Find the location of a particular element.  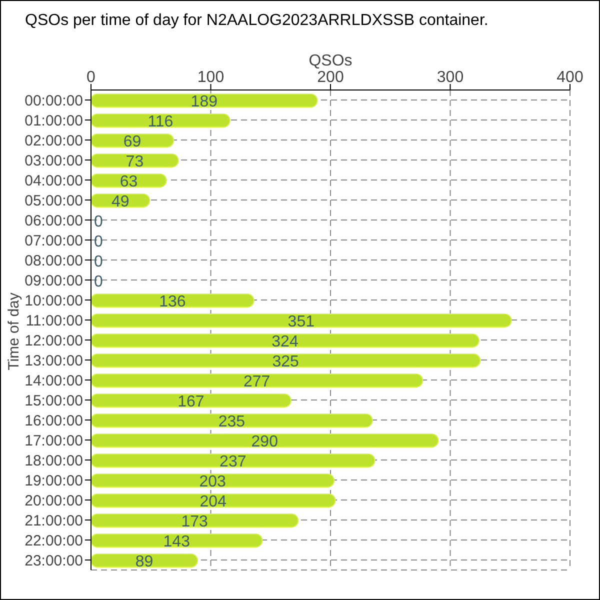

chart-title: QSOs per time of day for N2AALOG2023ARRLDXSSB container. is located at coordinates (256, 21).